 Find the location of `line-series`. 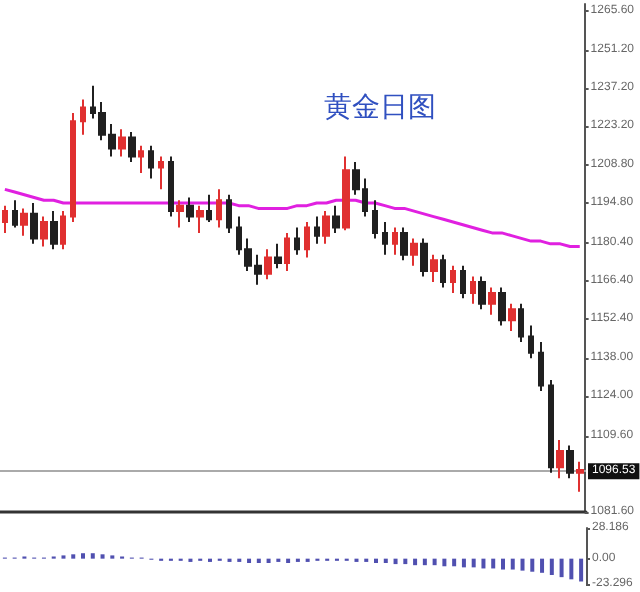

line-series is located at coordinates (292, 218).